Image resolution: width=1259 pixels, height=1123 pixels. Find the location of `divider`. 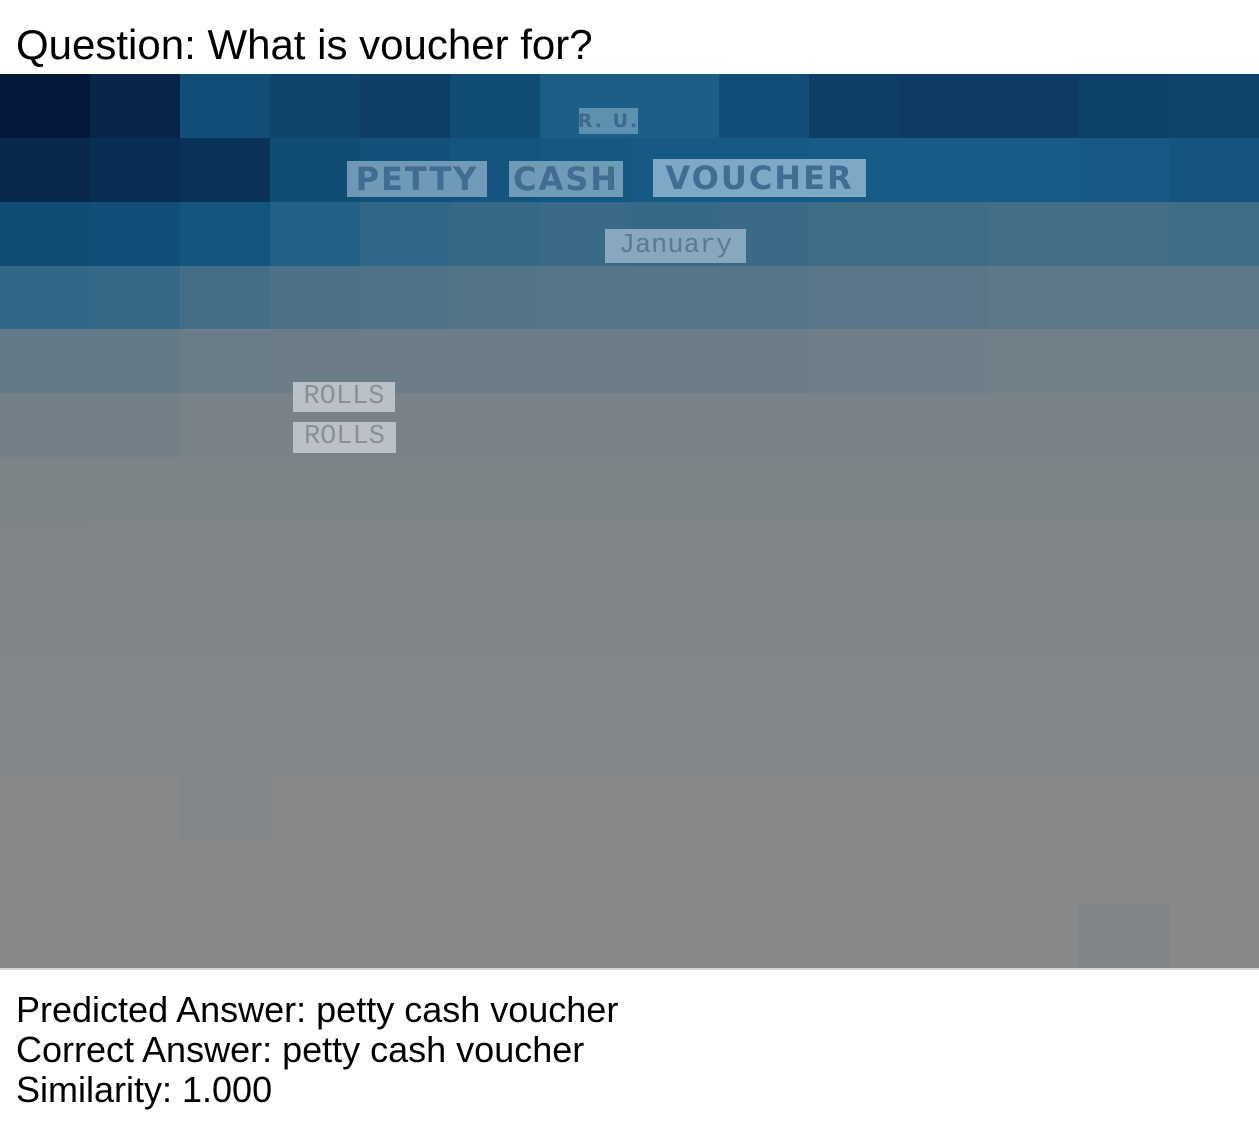

divider is located at coordinates (629, 969).